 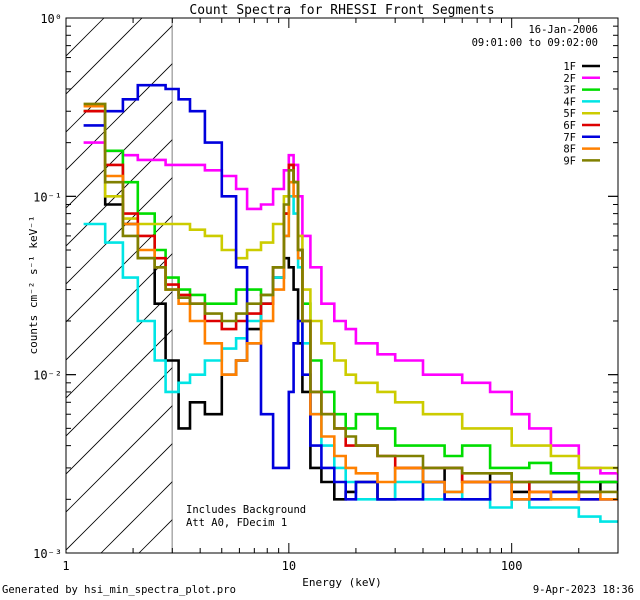 What do you see at coordinates (341, 582) in the screenshot?
I see `x-axis-label: Energy (keV)` at bounding box center [341, 582].